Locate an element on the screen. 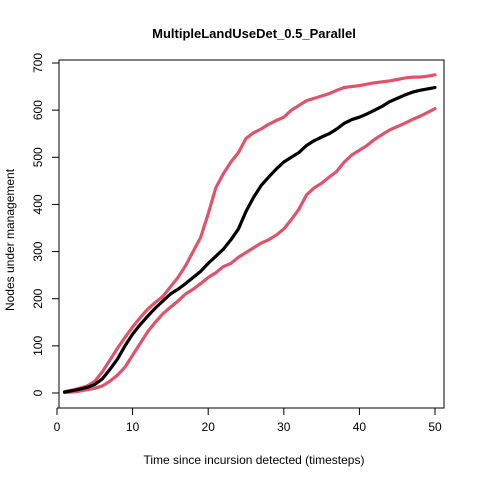 This screenshot has height=480, width=480. y-tick-label: 300 is located at coordinates (38, 251).